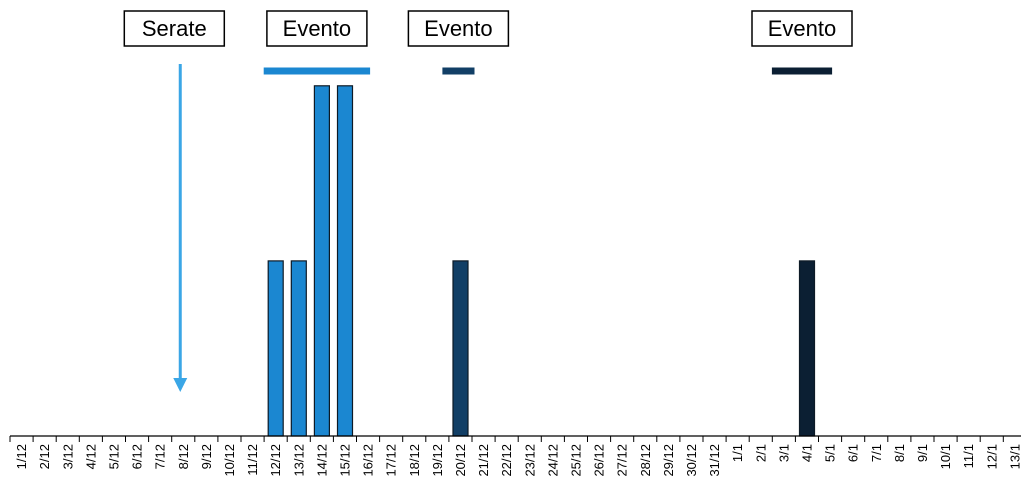 The image size is (1021, 493). What do you see at coordinates (899, 453) in the screenshot?
I see `x-tick-label-8-1: 8/1` at bounding box center [899, 453].